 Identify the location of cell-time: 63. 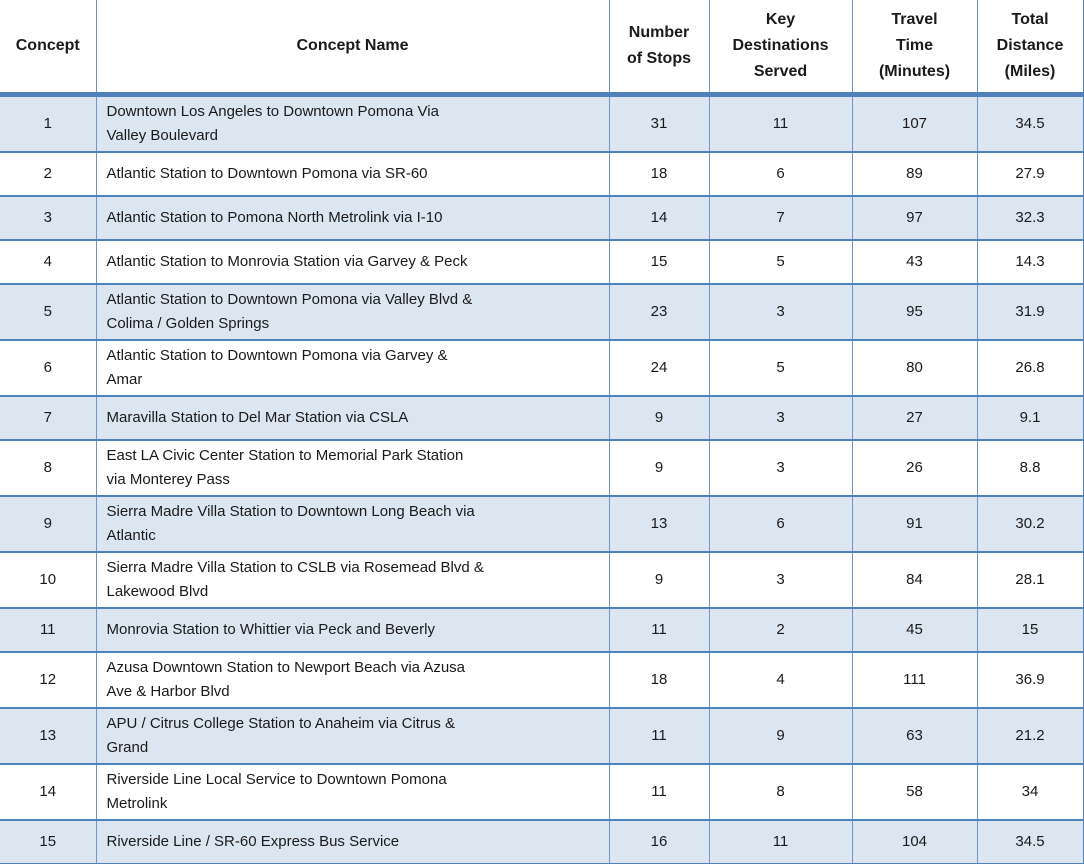
(914, 736).